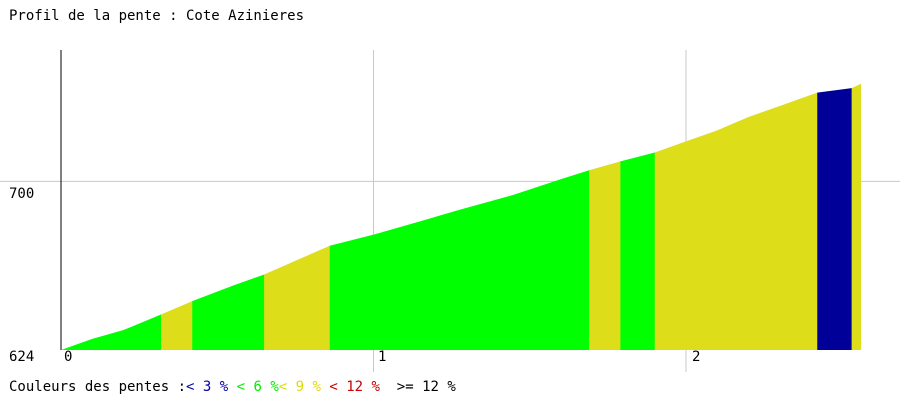 Image resolution: width=900 pixels, height=400 pixels. What do you see at coordinates (68, 357) in the screenshot?
I see `x-tick-label-0: 0` at bounding box center [68, 357].